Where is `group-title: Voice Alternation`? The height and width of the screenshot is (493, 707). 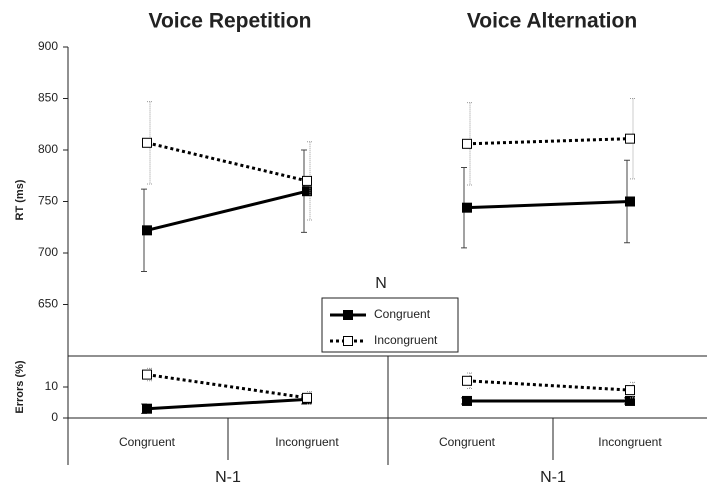
group-title: Voice Alternation is located at coordinates (552, 21).